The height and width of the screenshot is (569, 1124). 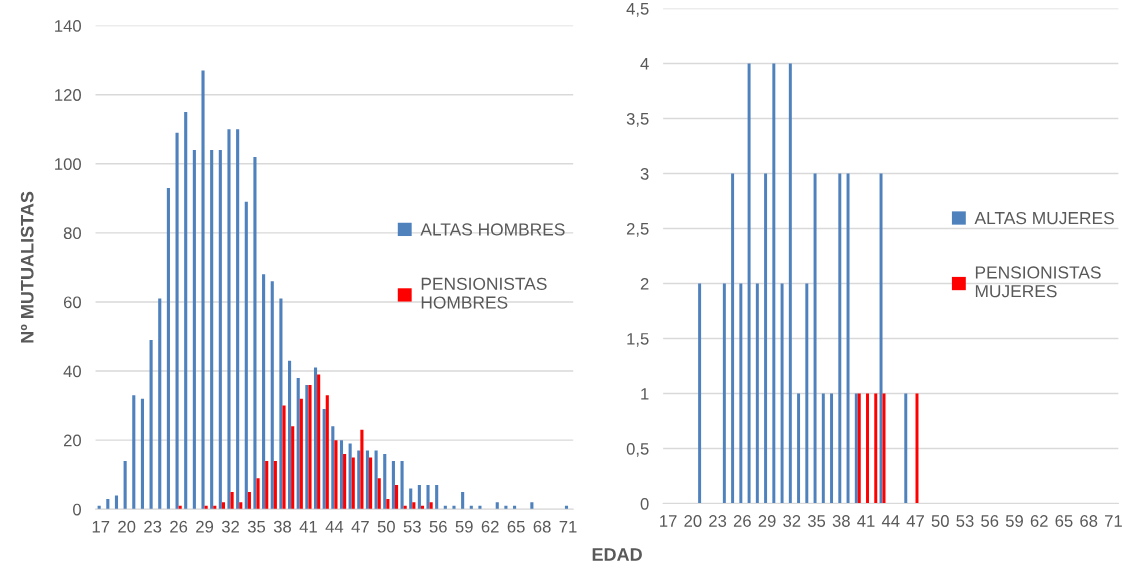 What do you see at coordinates (484, 293) in the screenshot?
I see `legend-label: PENSIONISTAS HOMBRES` at bounding box center [484, 293].